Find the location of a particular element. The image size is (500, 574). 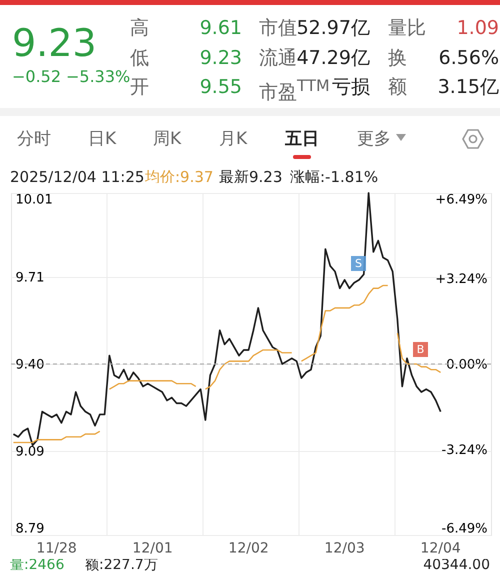

y2-tick-label: +3.24% is located at coordinates (461, 280).